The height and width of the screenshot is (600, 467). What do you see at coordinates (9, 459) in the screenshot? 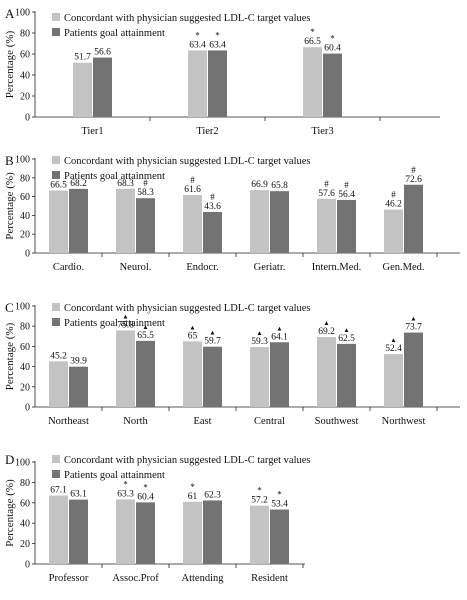
I see `panel-letter: D` at bounding box center [9, 459].